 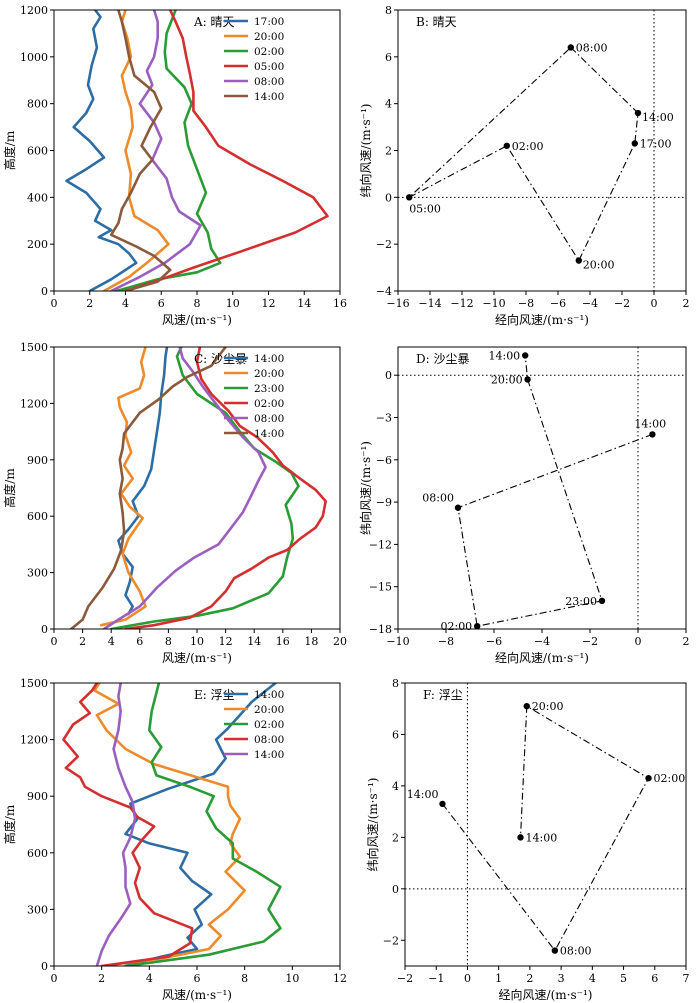 I want to click on point-label: 23:00, so click(x=581, y=601).